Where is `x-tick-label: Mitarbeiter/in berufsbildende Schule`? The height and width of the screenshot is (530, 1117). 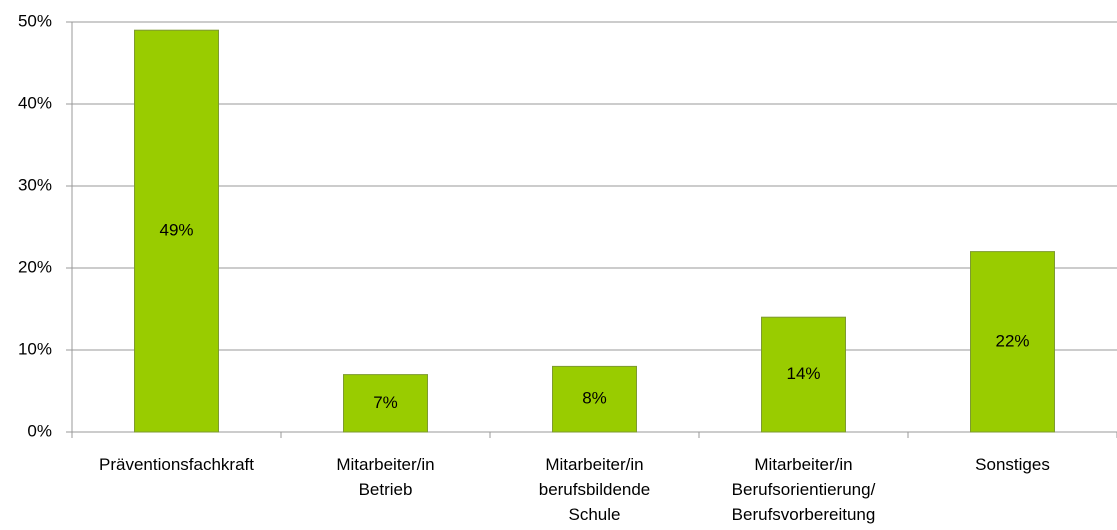
x-tick-label: Mitarbeiter/in berufsbildende Schule is located at coordinates (594, 489).